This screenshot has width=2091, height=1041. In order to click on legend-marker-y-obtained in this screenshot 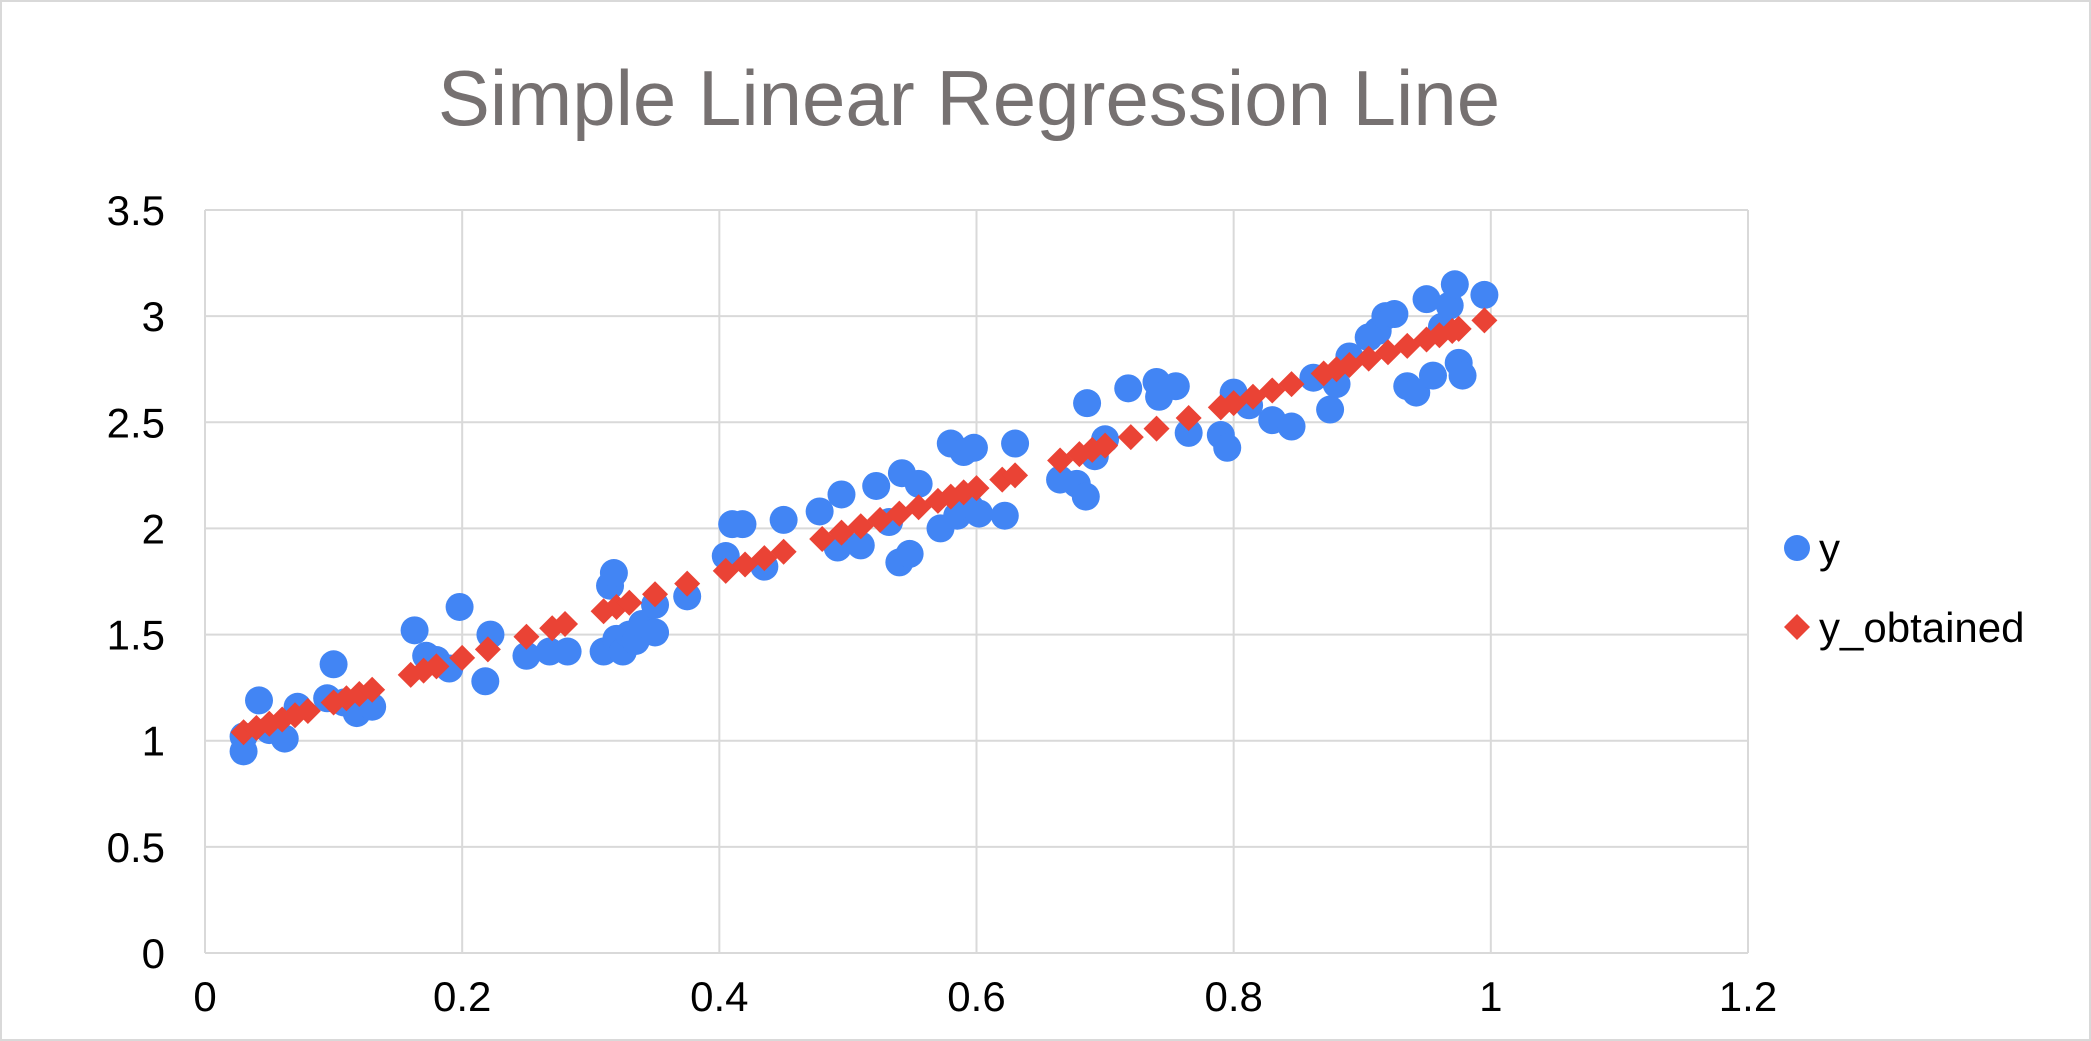, I will do `click(1797, 627)`.